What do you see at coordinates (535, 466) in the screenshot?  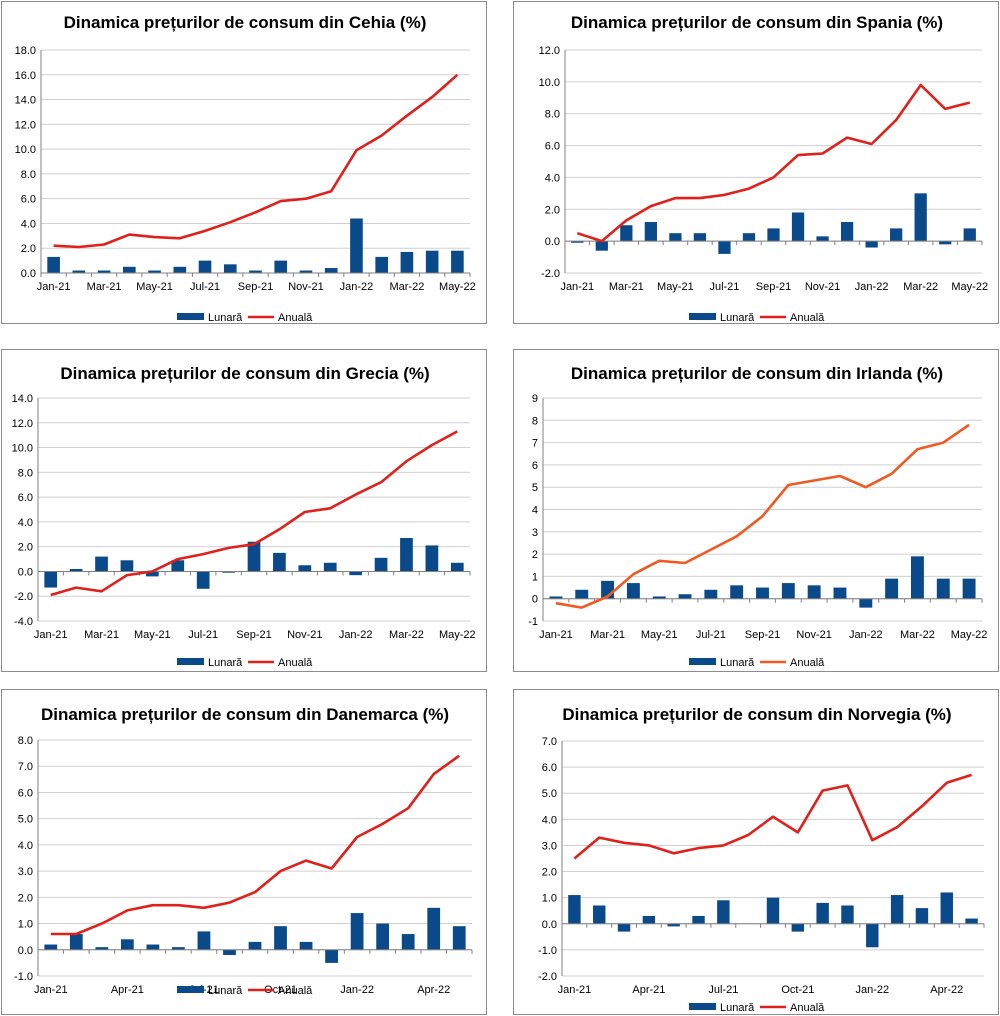 I see `y-tick-label: 6` at bounding box center [535, 466].